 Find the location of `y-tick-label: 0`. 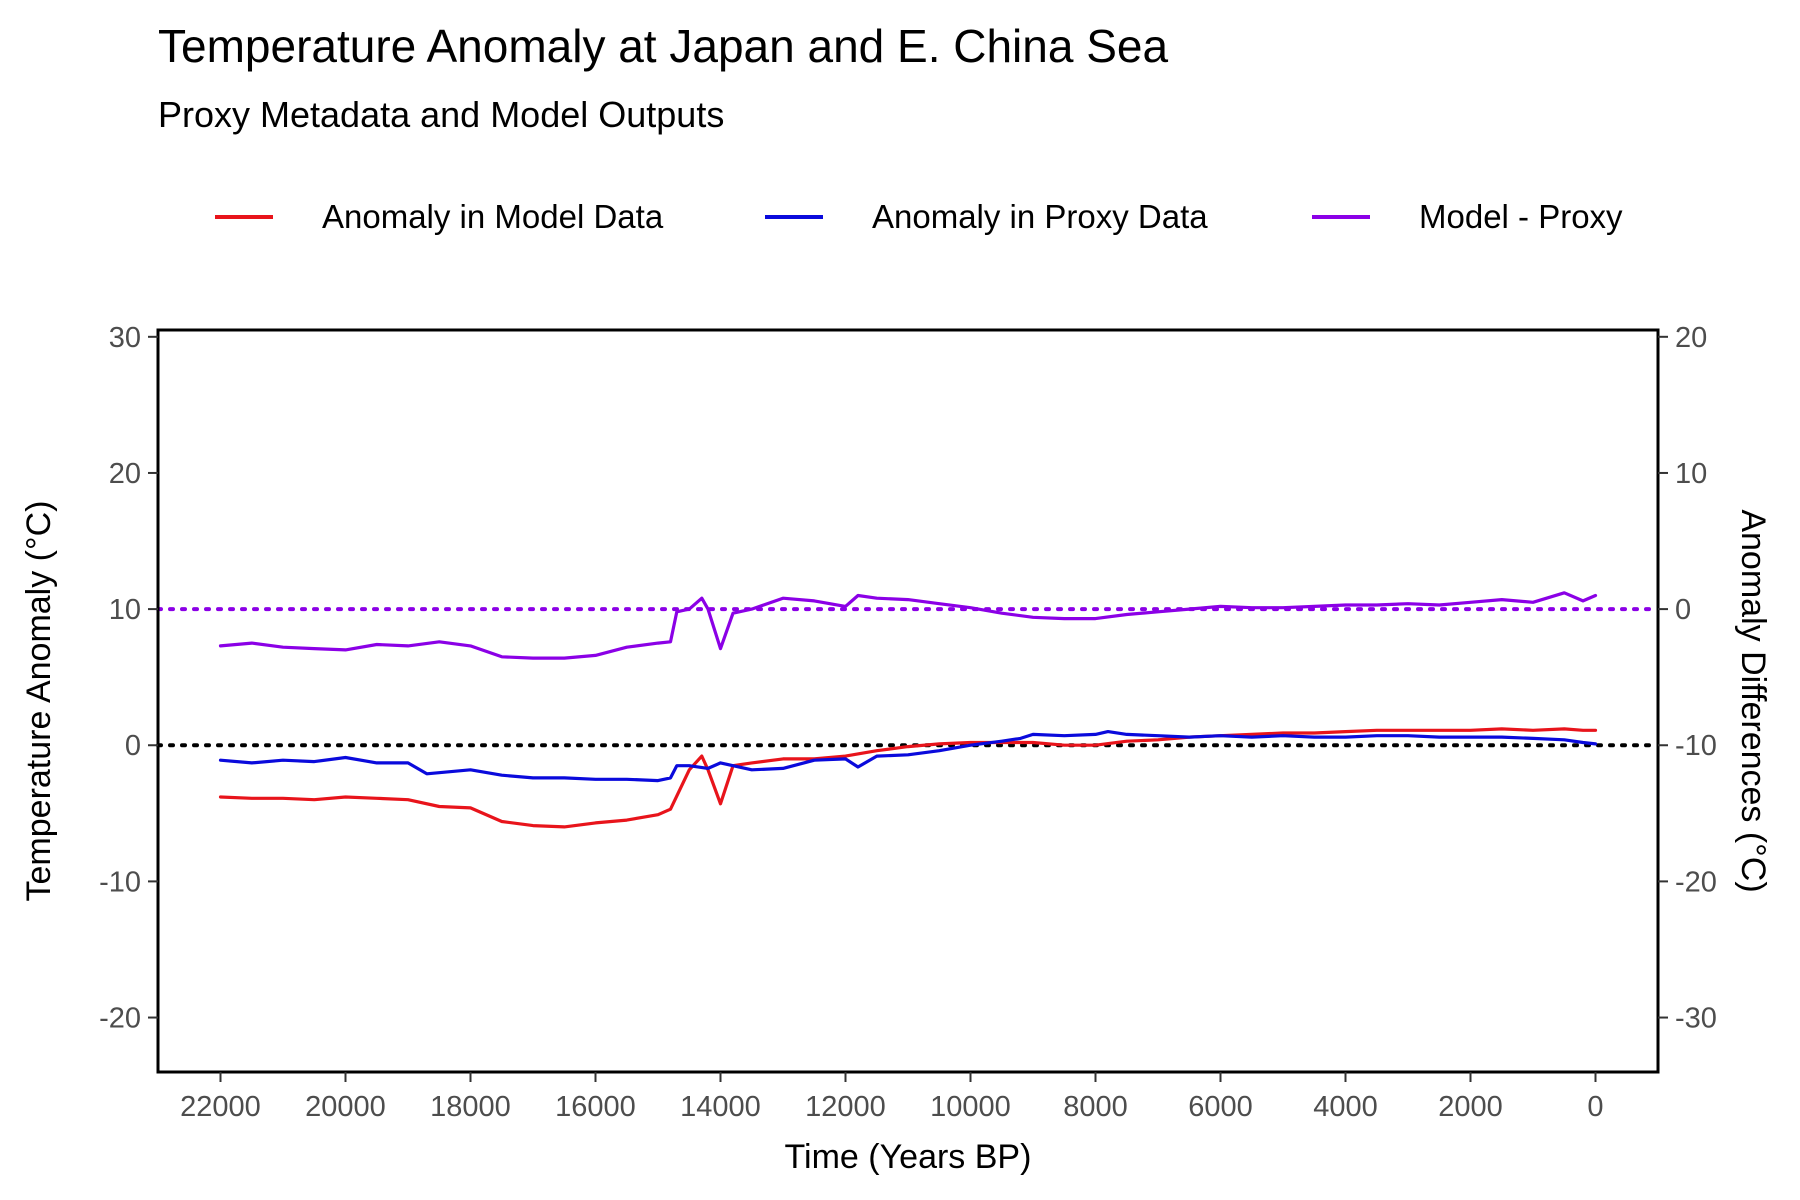

y-tick-label: 0 is located at coordinates (133, 746).